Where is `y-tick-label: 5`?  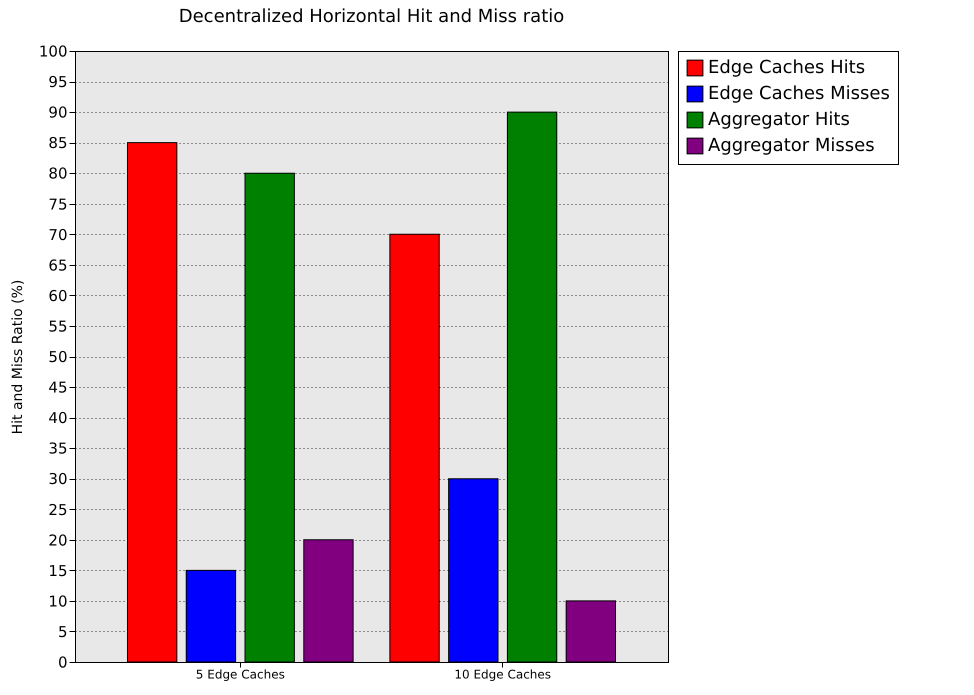 y-tick-label: 5 is located at coordinates (63, 631).